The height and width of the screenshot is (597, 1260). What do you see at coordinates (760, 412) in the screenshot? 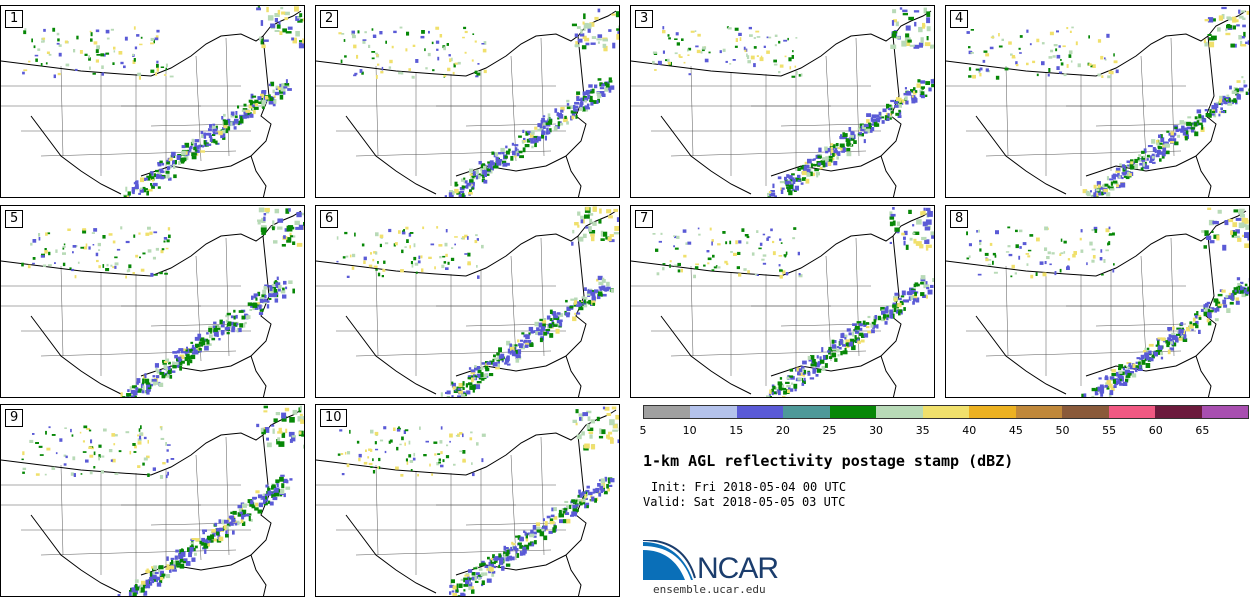
I see `colorbar-bin` at bounding box center [760, 412].